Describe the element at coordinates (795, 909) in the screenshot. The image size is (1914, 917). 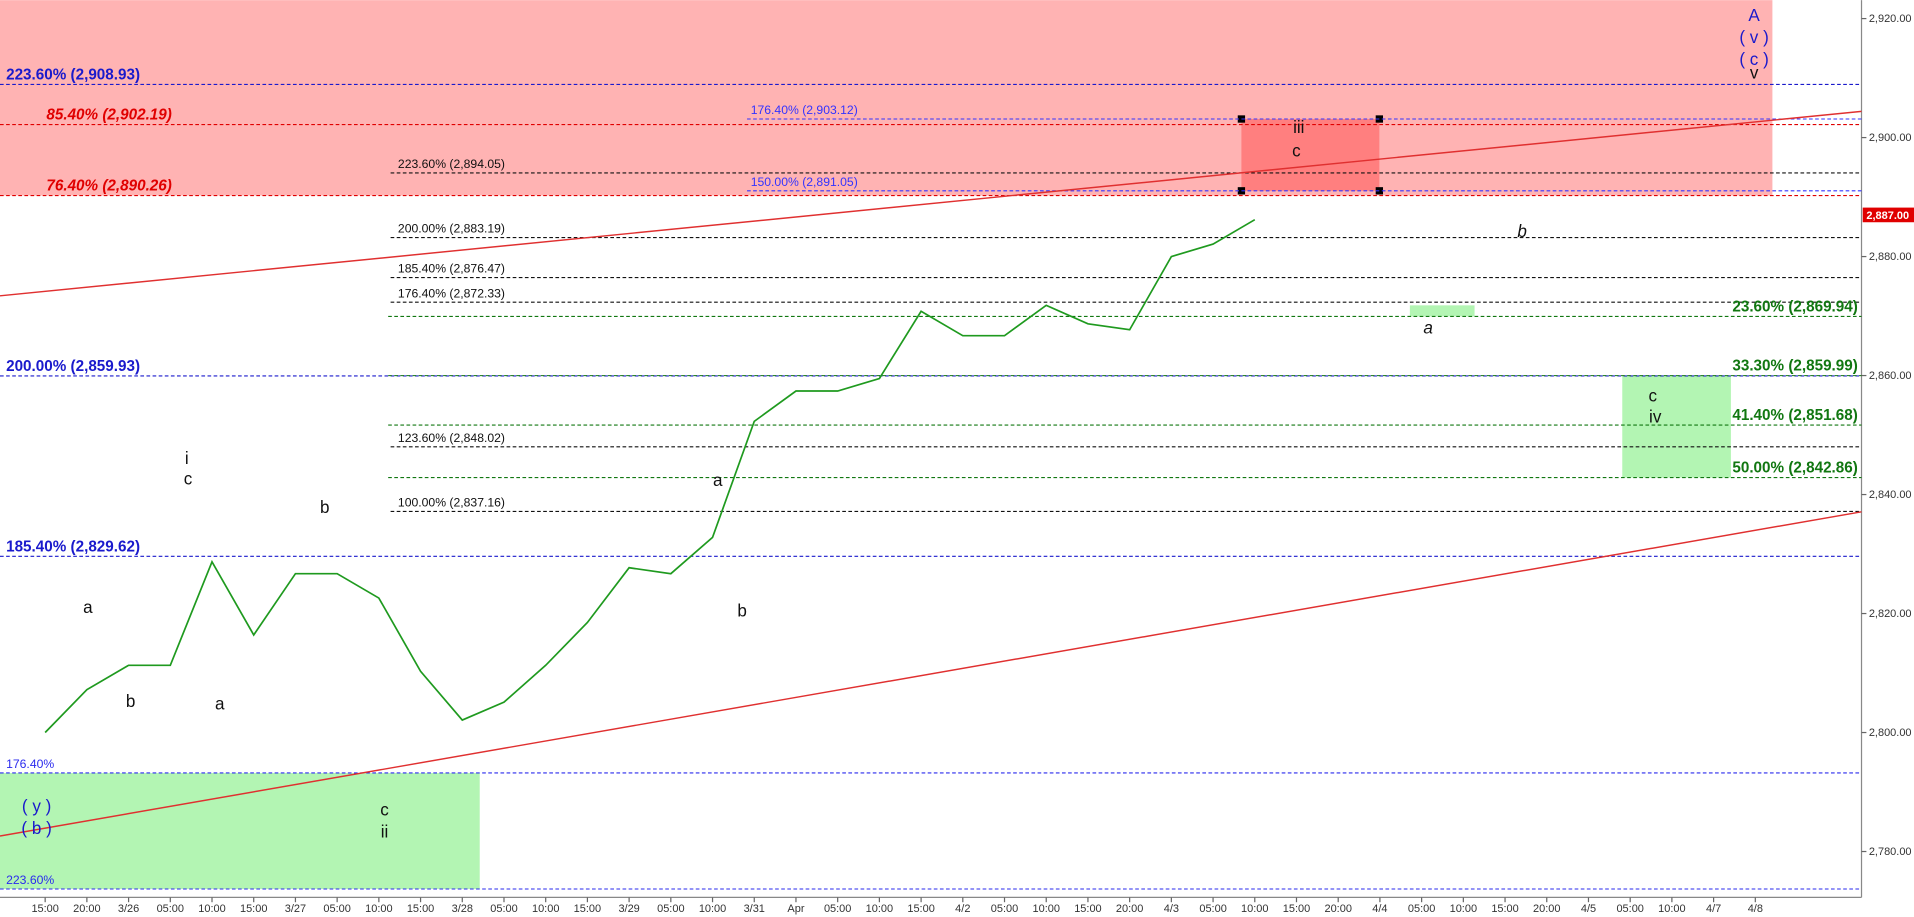
I see `x-tick-label: Apr` at that location.